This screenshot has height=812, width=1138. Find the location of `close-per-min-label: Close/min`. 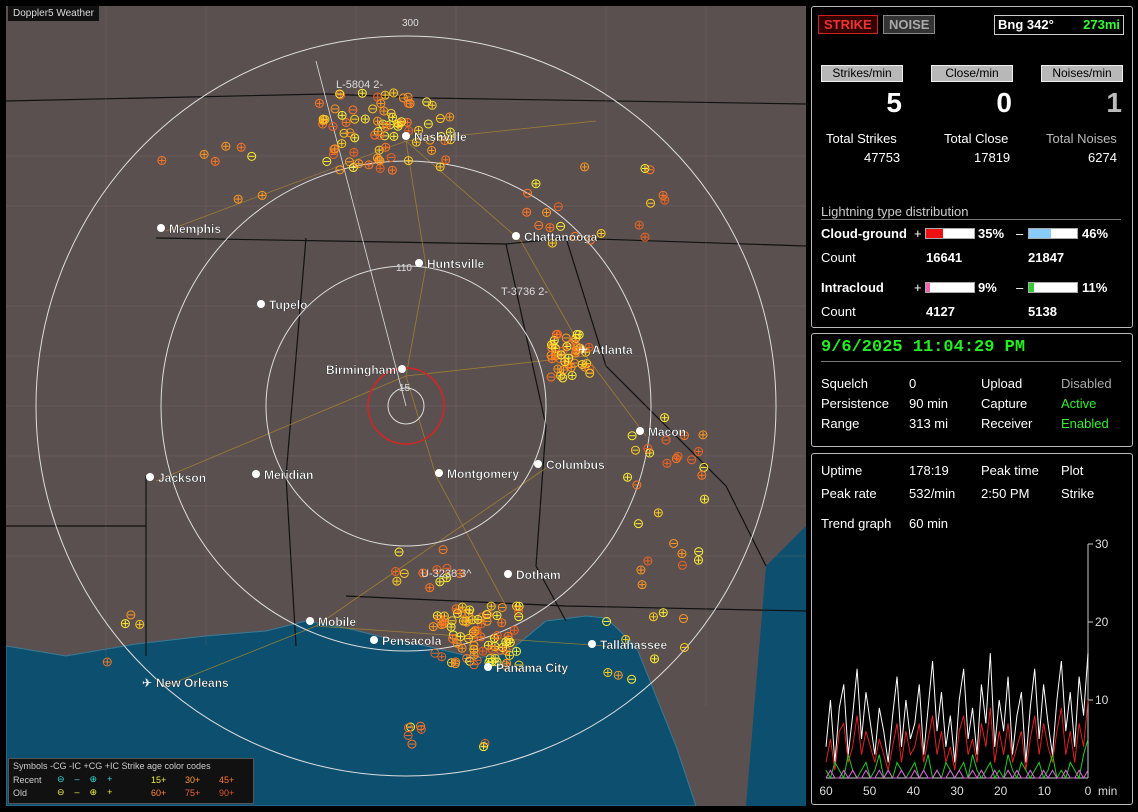

close-per-min-label: Close/min is located at coordinates (972, 73).